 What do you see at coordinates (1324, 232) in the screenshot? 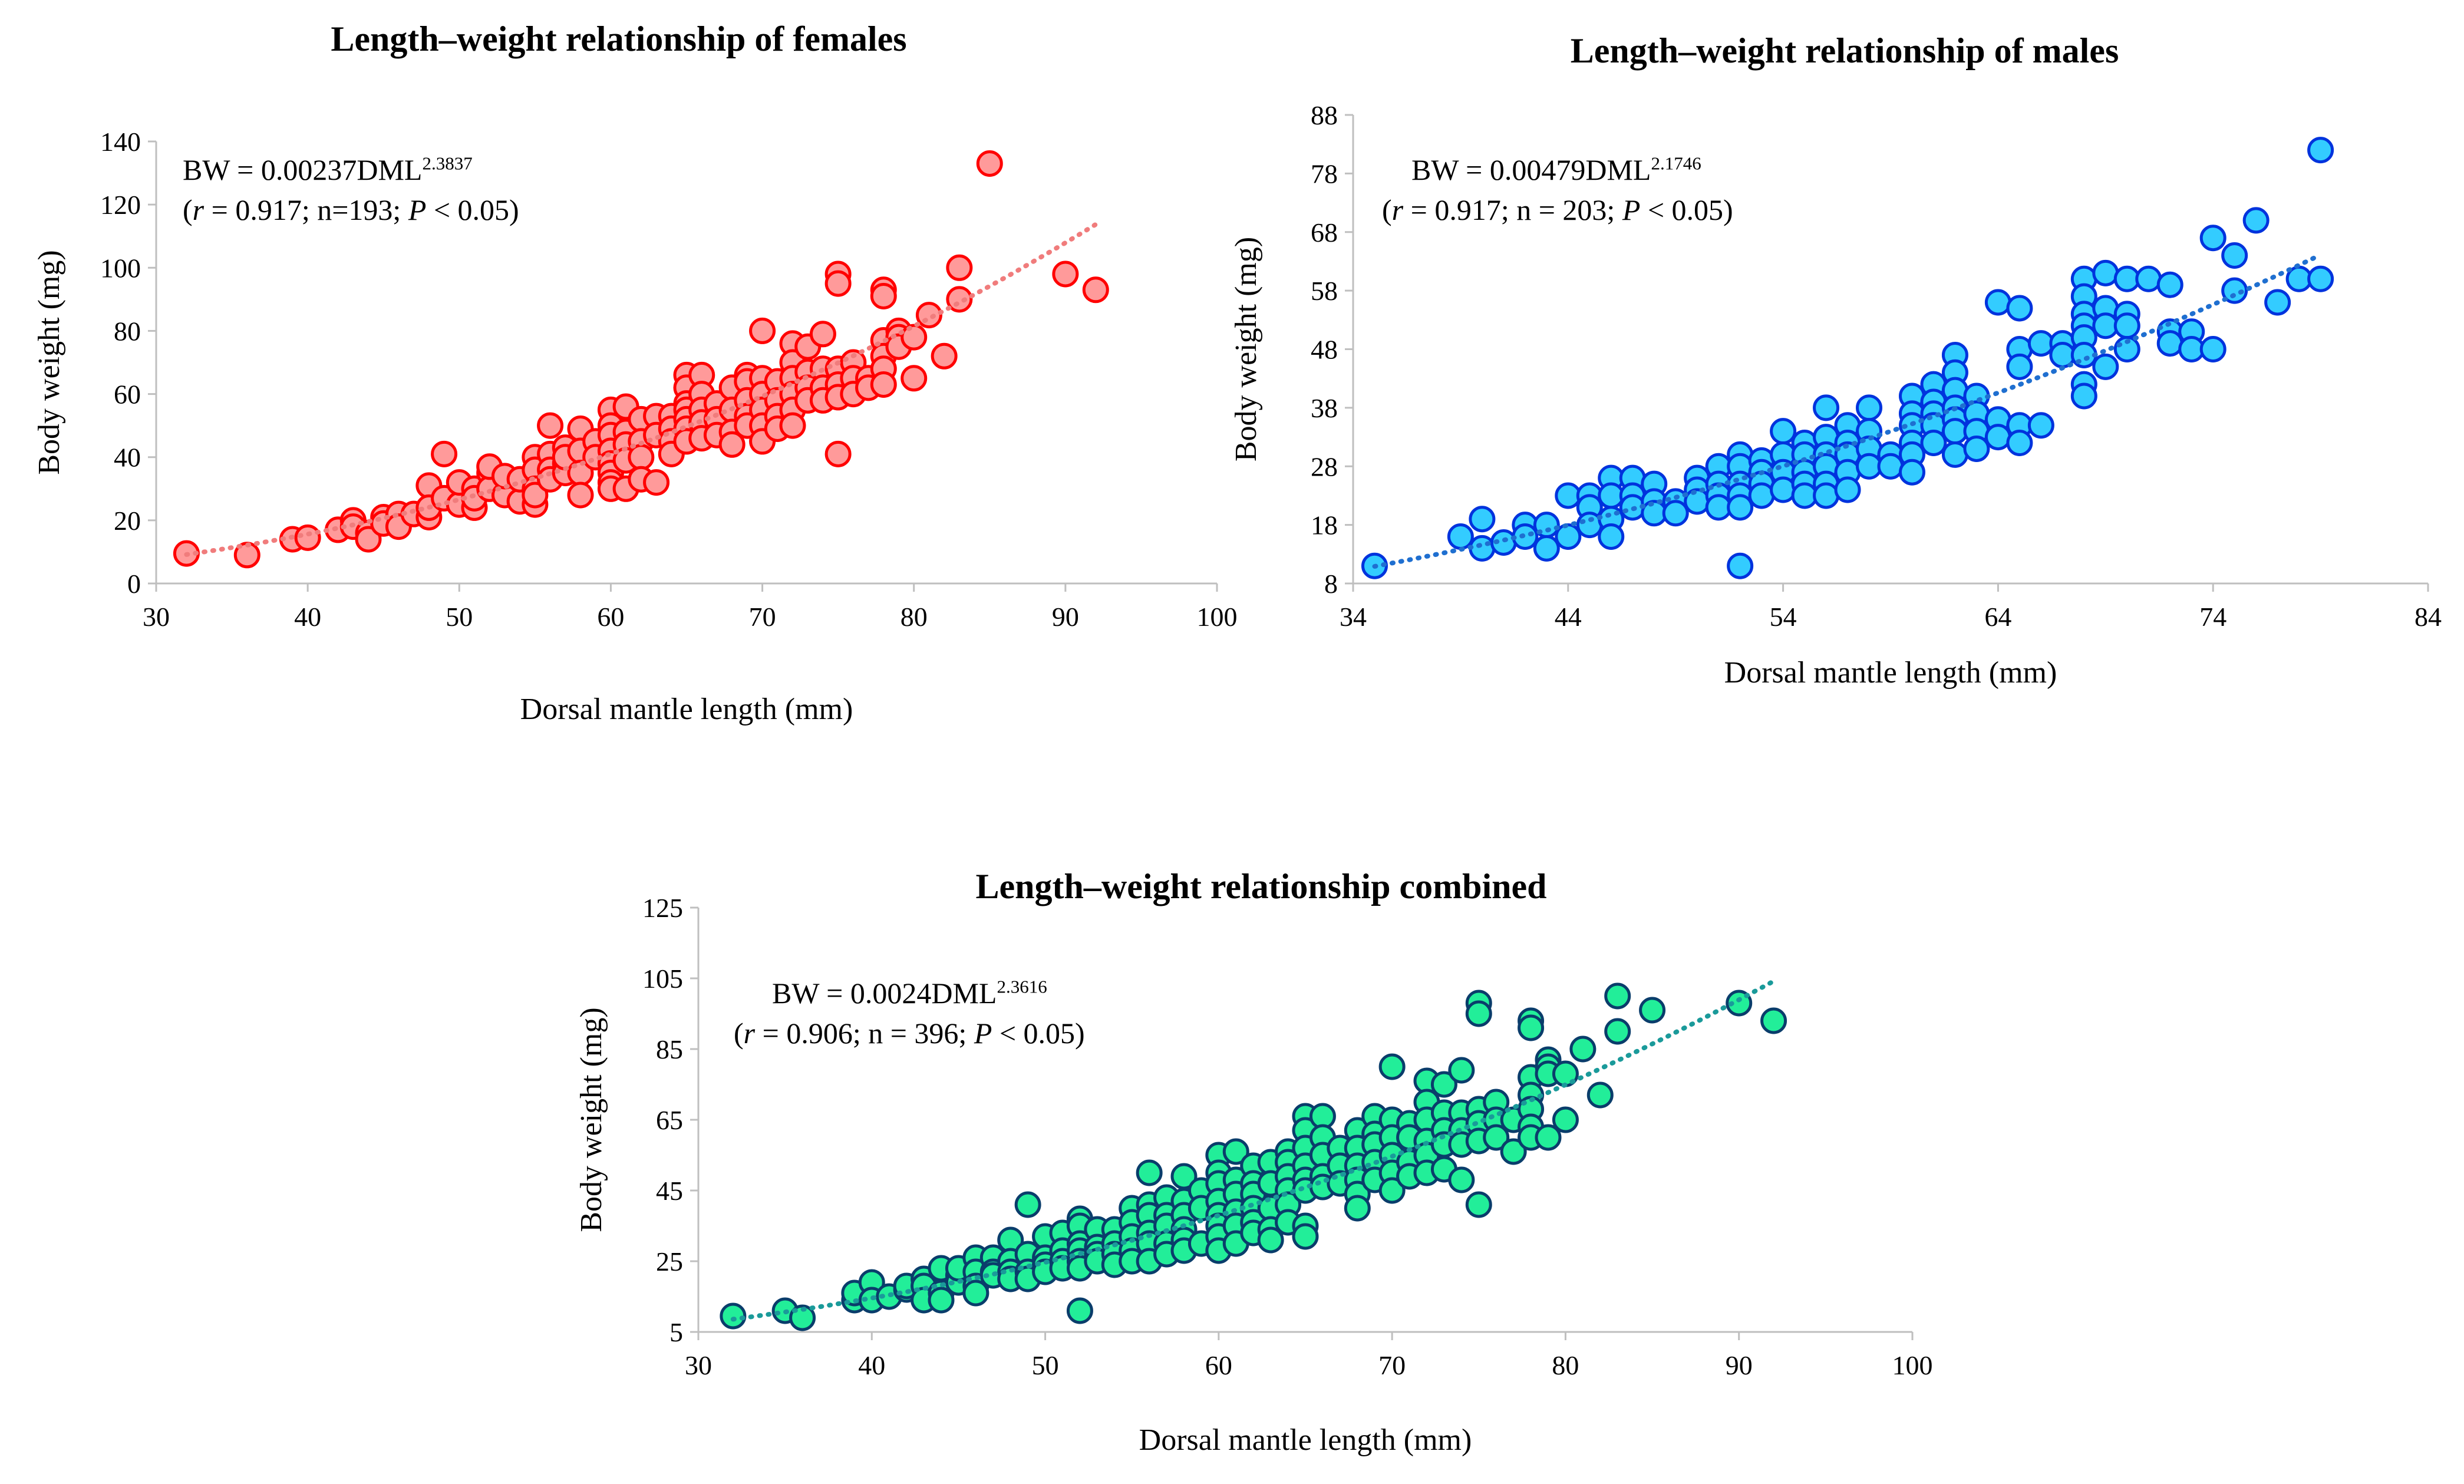
I see `y-tick-label: 68` at bounding box center [1324, 232].